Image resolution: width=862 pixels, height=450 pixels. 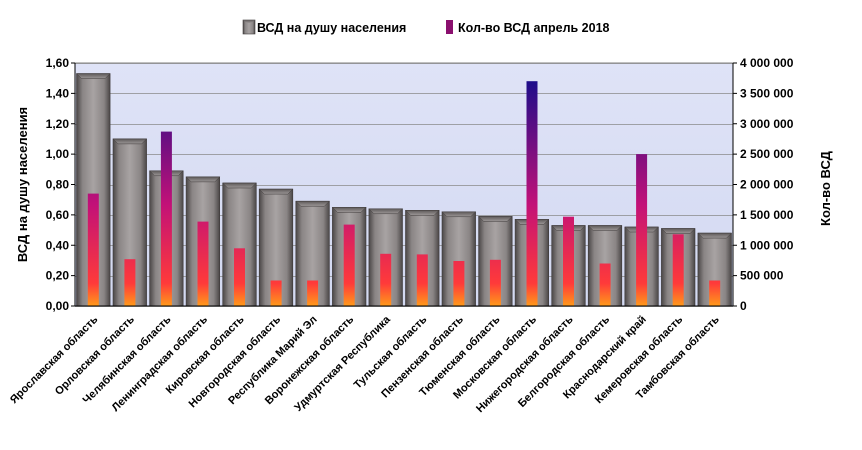 I want to click on y-tick-label-right: 0, so click(x=743, y=306).